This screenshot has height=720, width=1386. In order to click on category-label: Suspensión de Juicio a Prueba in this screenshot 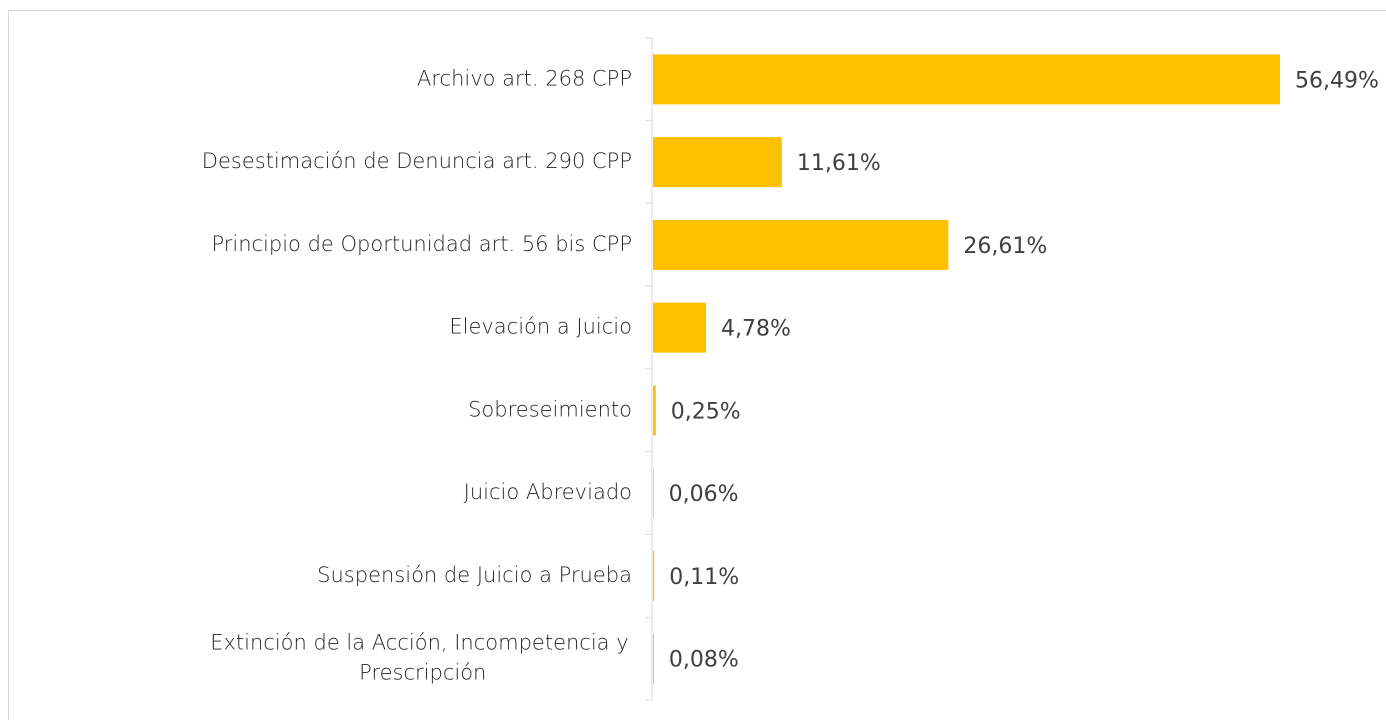, I will do `click(474, 575)`.